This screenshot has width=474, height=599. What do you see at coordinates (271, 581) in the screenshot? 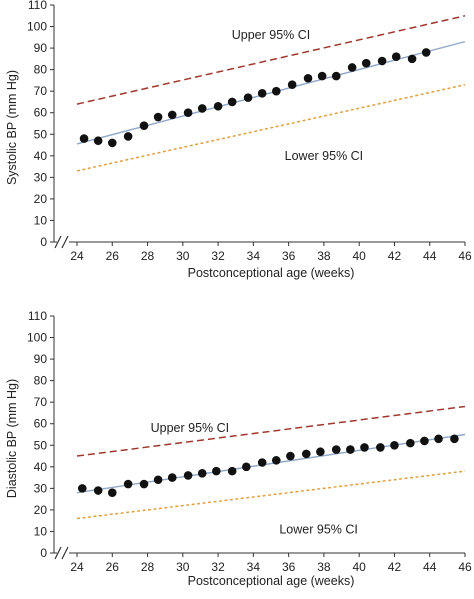
I see `x-axis-title: Postconceptional age (weeks)` at bounding box center [271, 581].